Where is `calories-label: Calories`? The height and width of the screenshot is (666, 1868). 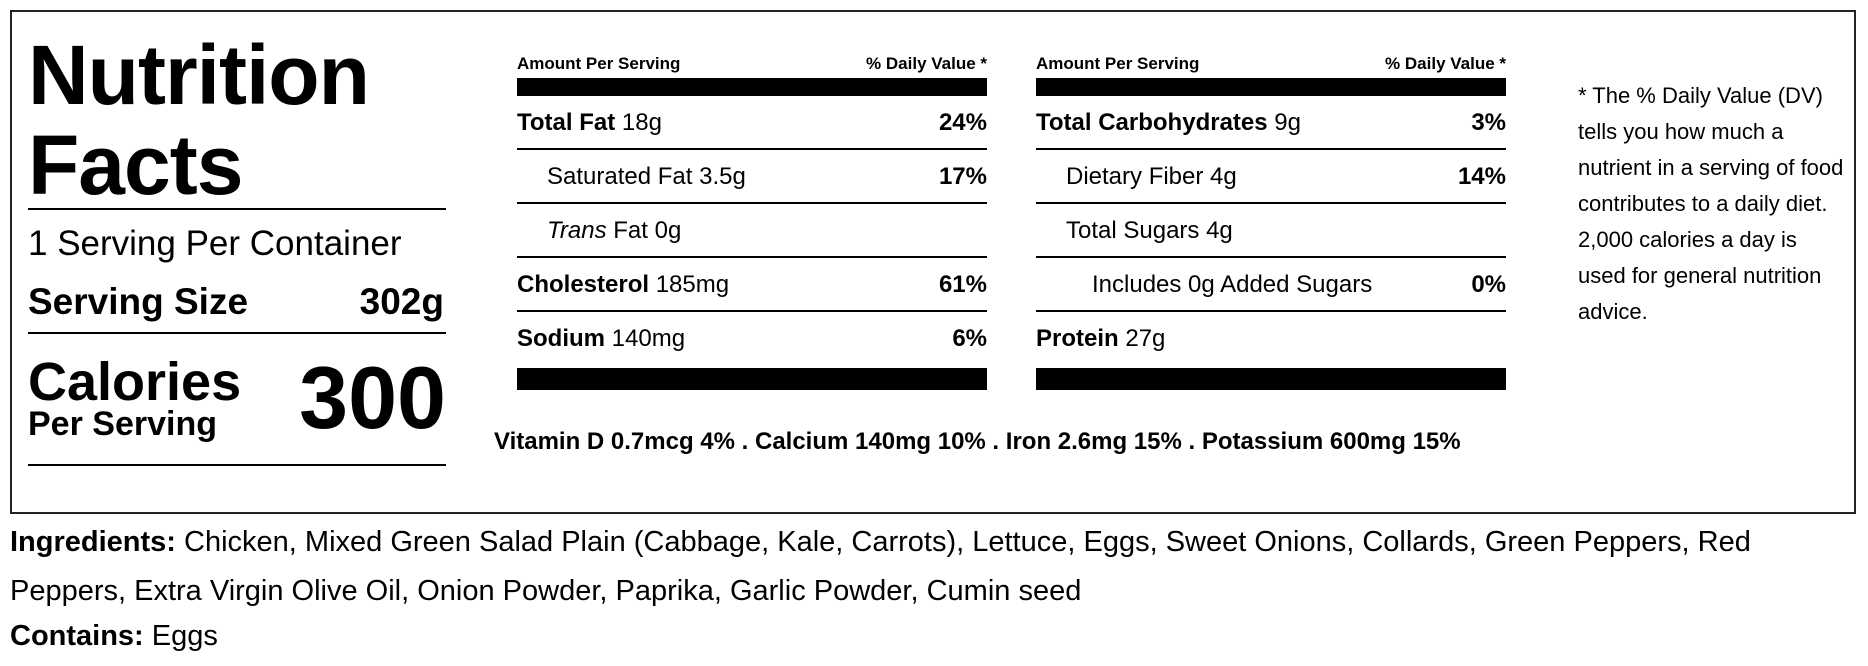
calories-label: Calories is located at coordinates (135, 382).